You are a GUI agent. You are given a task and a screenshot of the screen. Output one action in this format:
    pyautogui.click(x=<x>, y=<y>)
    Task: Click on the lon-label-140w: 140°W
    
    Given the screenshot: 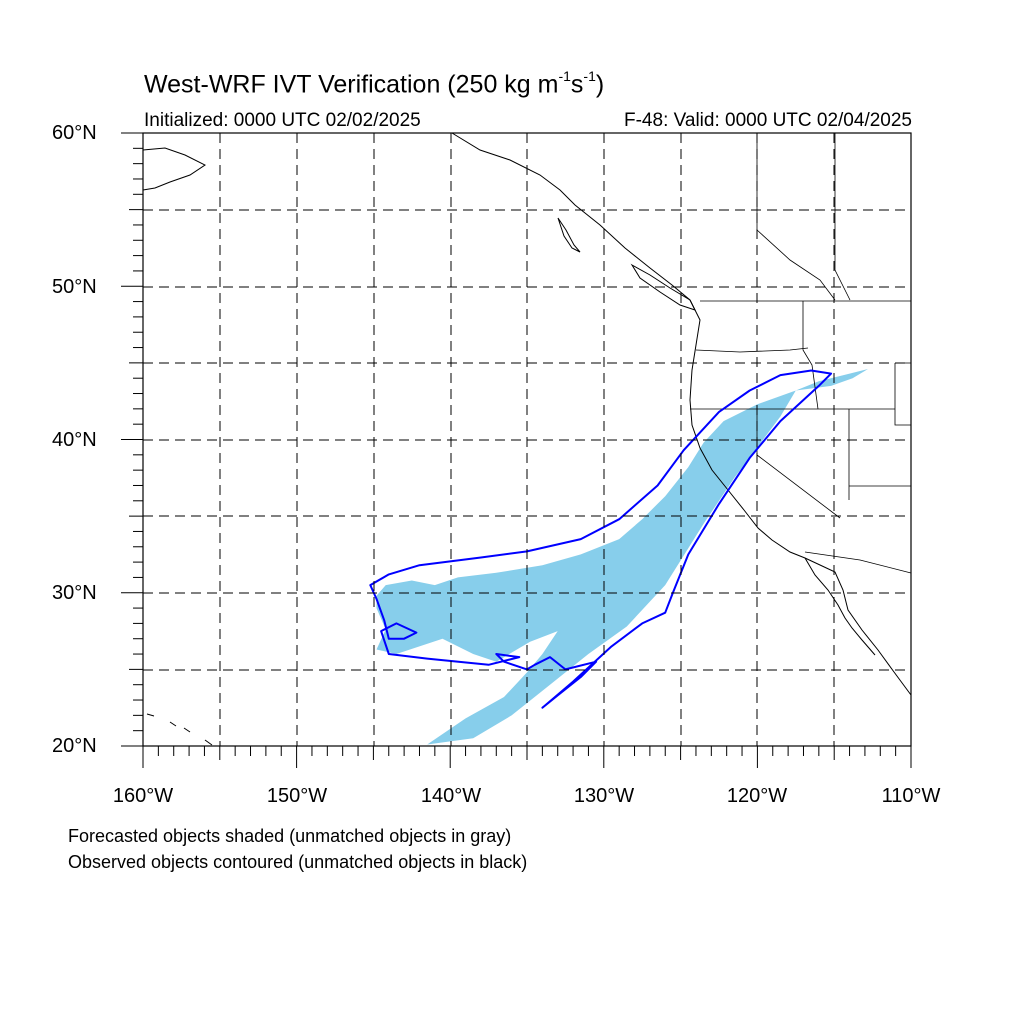 What is the action you would take?
    pyautogui.click(x=451, y=796)
    